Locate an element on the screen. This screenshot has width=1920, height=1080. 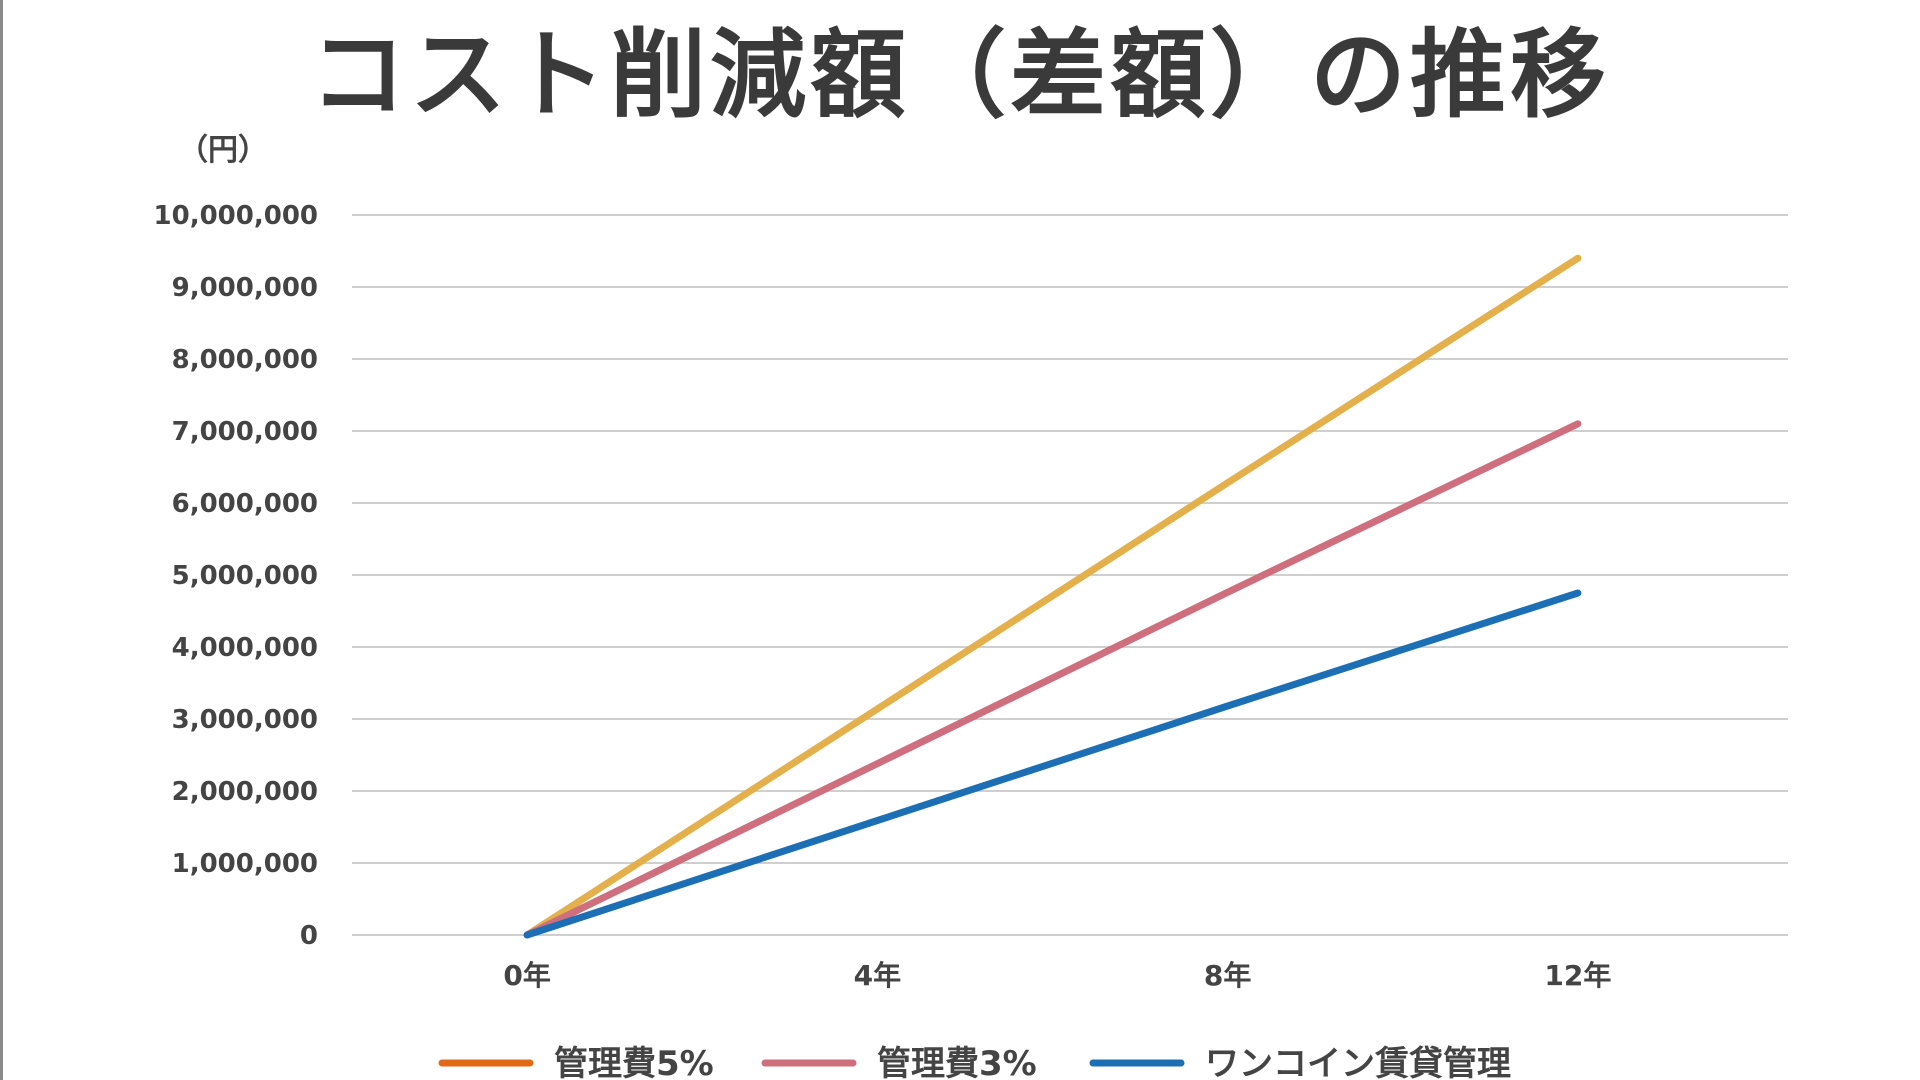
y-tick-label: 0 is located at coordinates (309, 936).